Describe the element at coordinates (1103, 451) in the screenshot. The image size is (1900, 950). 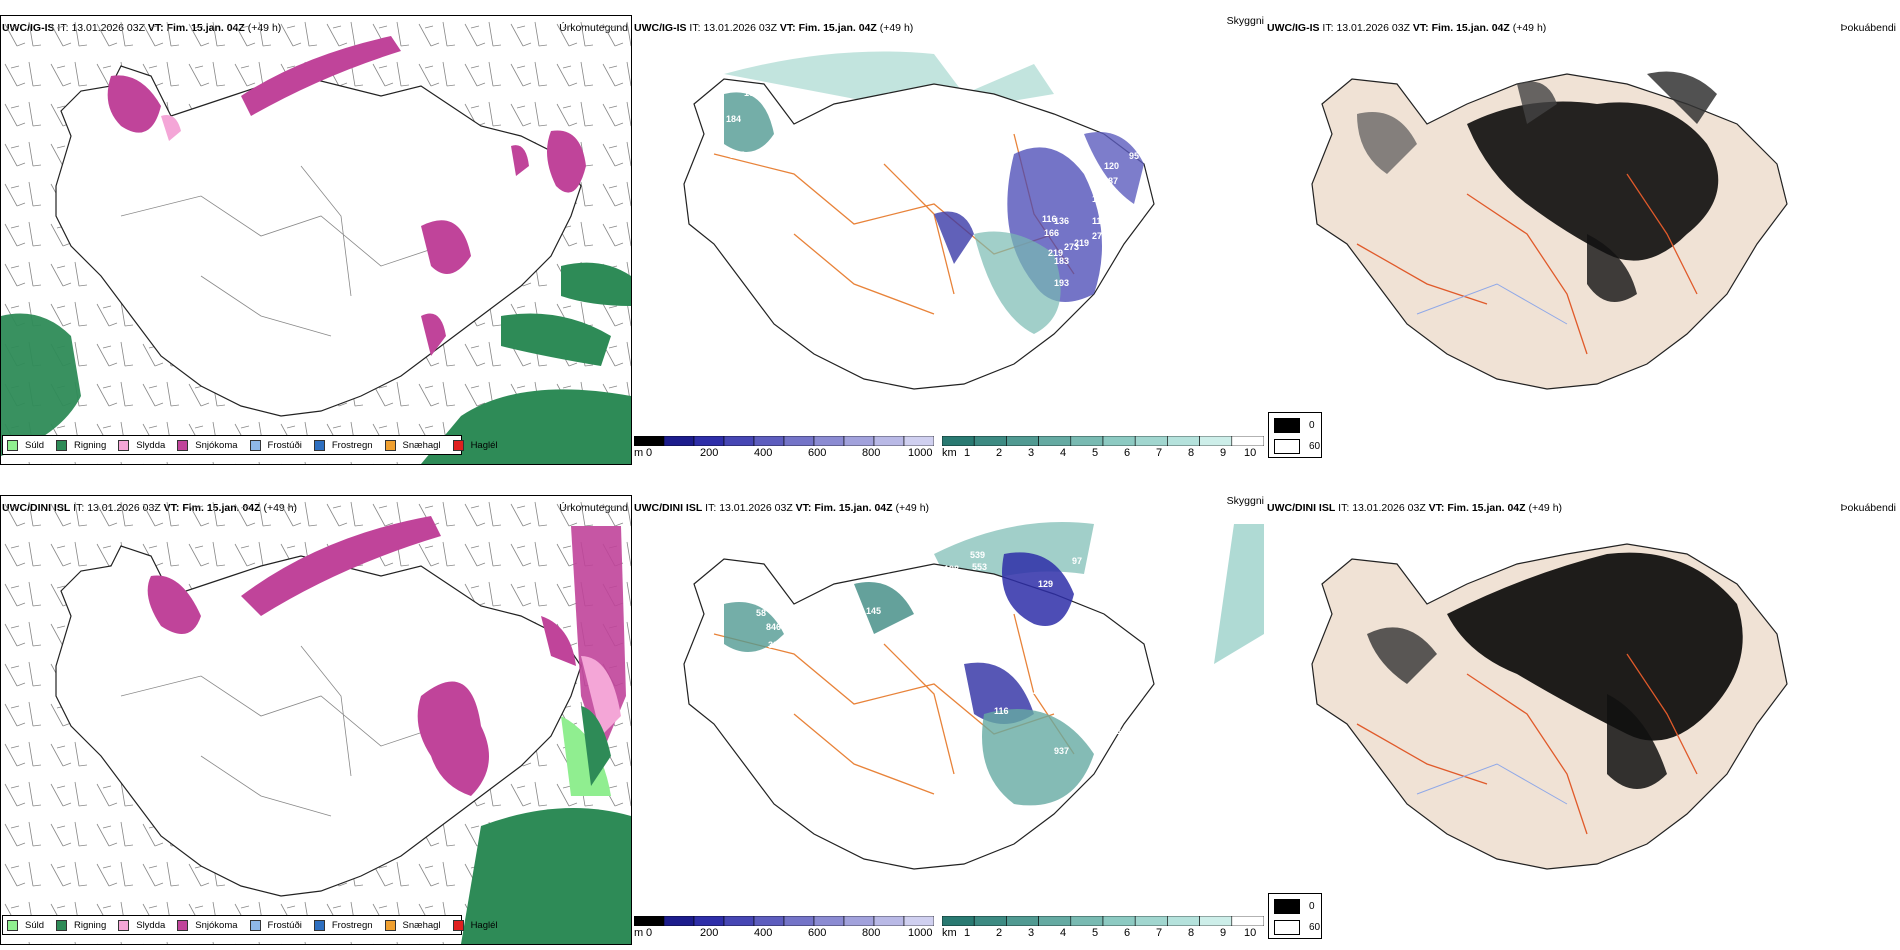
I see `visibility-colorbar-1: km 1 2 3 4 5 6 7 8 9 10` at that location.